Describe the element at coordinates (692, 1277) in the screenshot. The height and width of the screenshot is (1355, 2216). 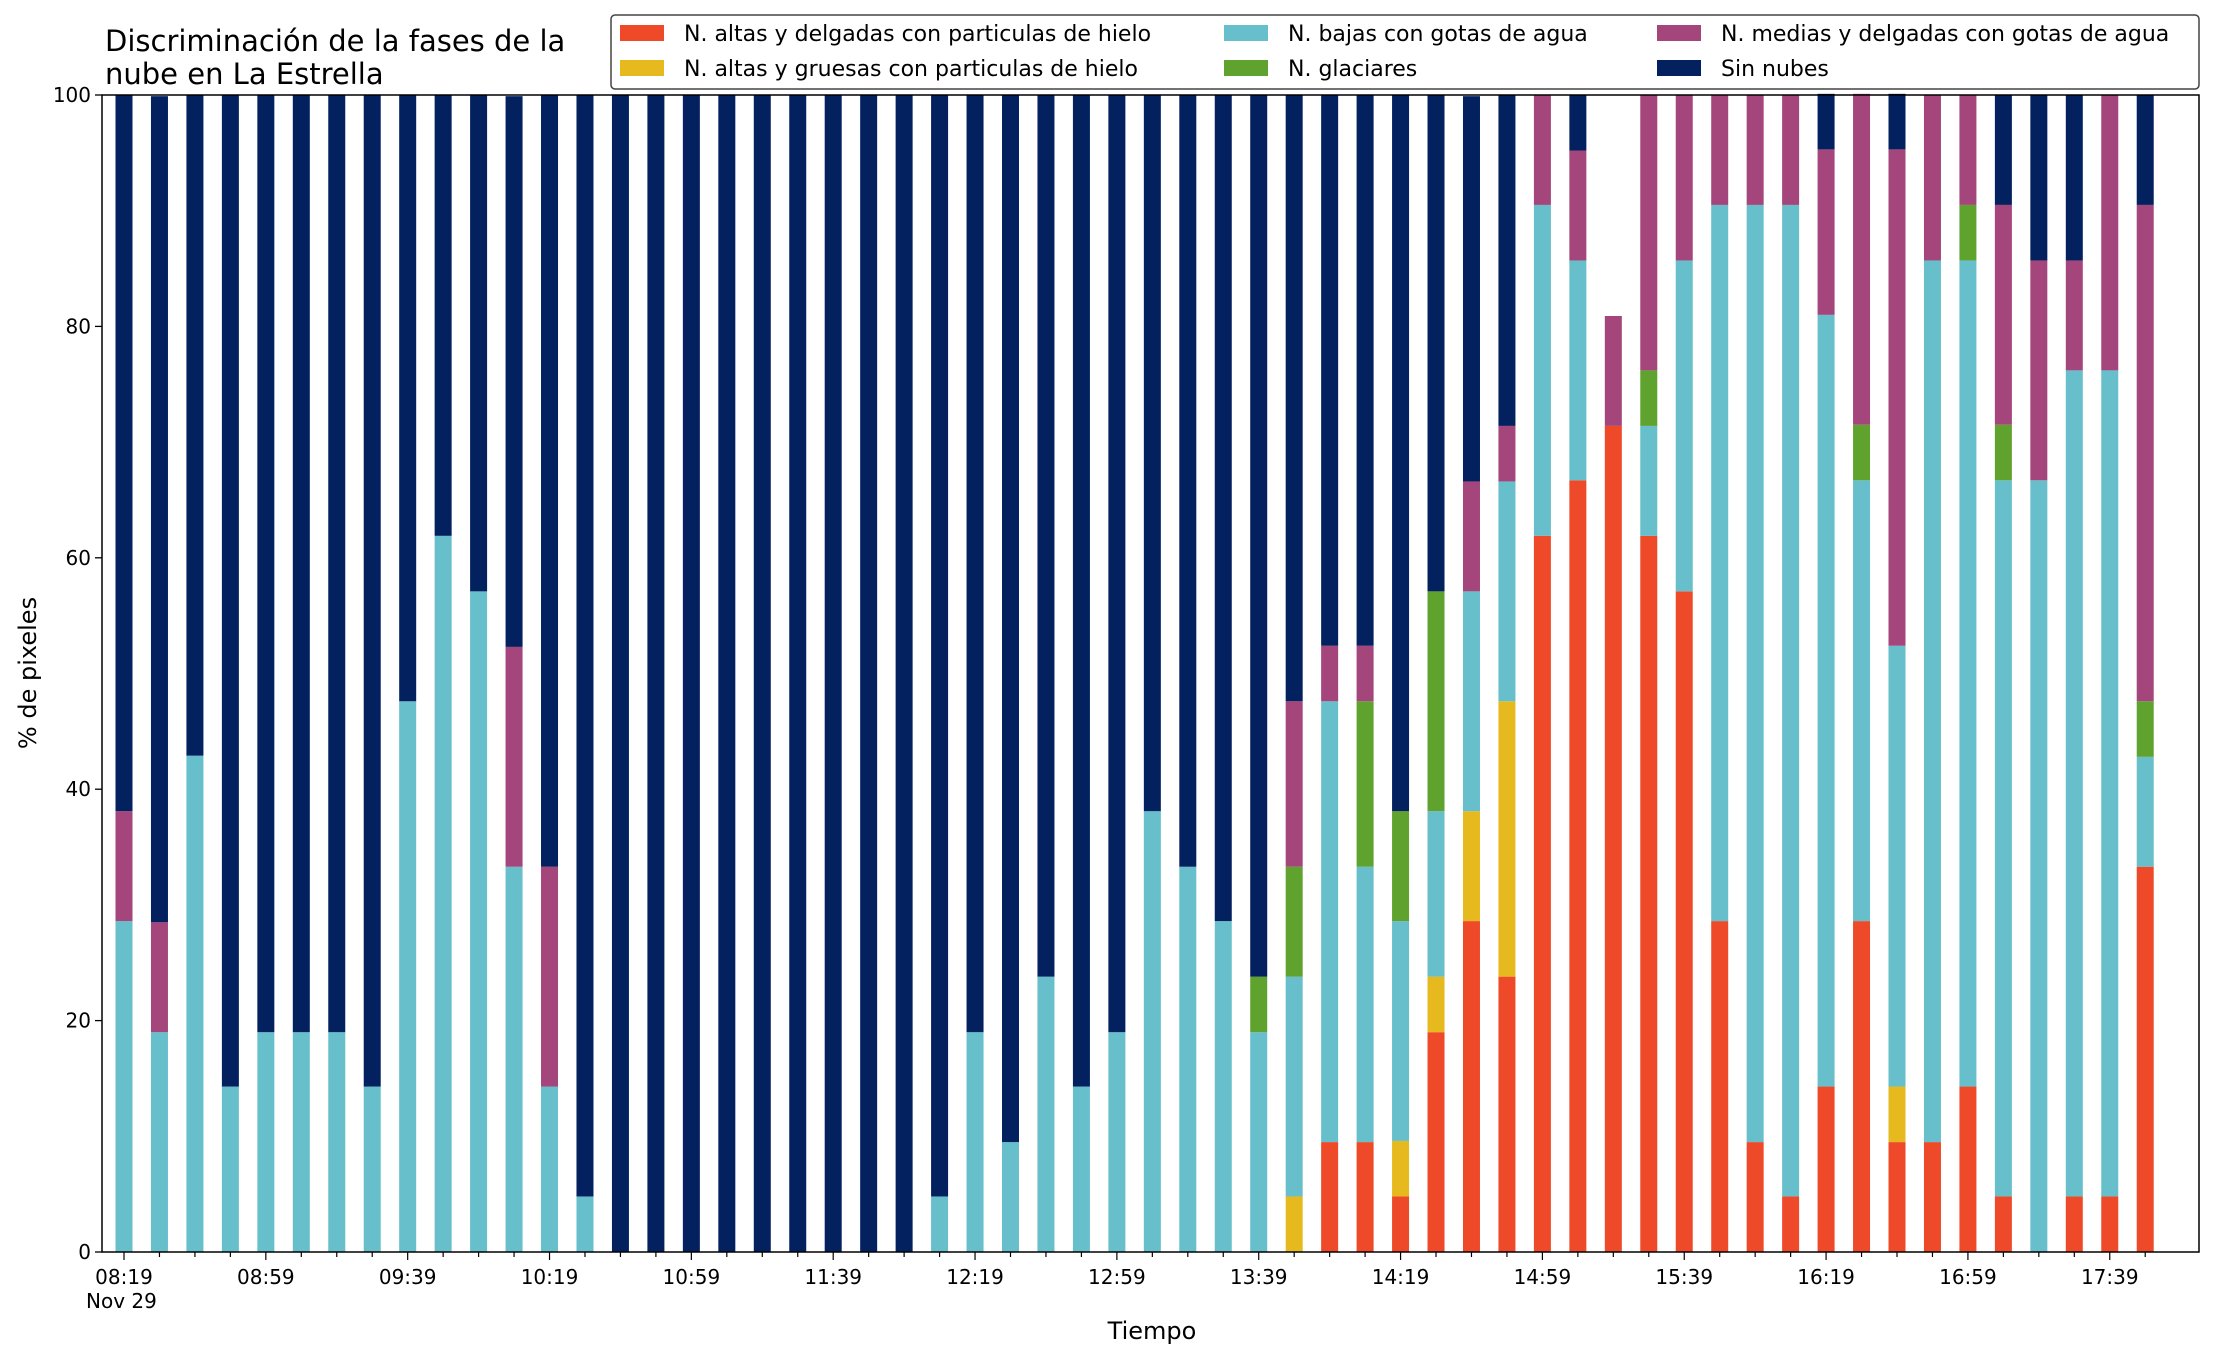
I see `x-tick-label: 10:59` at that location.